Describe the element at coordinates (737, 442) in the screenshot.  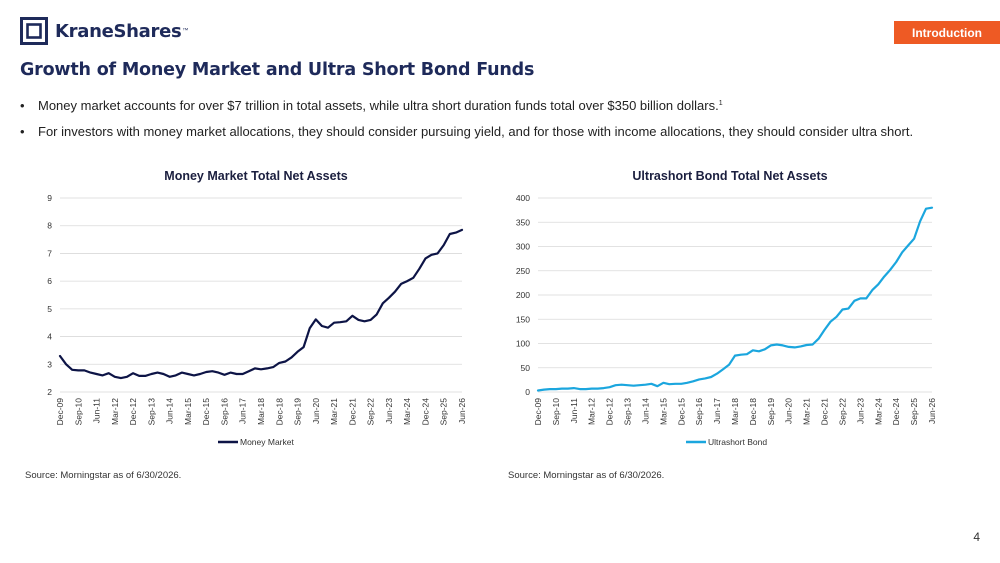
I see `legend-label: Ultrashort Bond` at that location.